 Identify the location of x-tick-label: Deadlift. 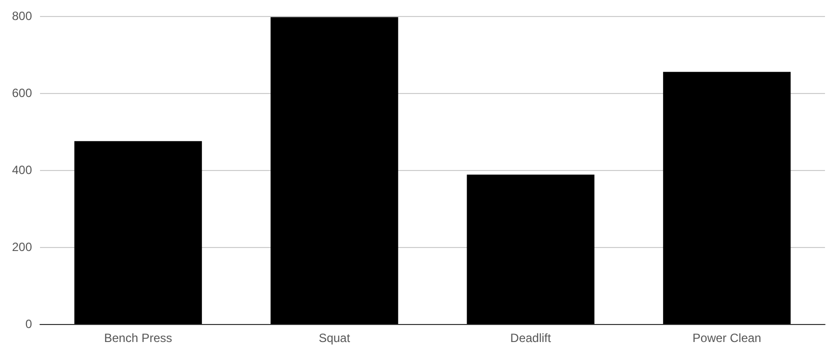
(531, 338).